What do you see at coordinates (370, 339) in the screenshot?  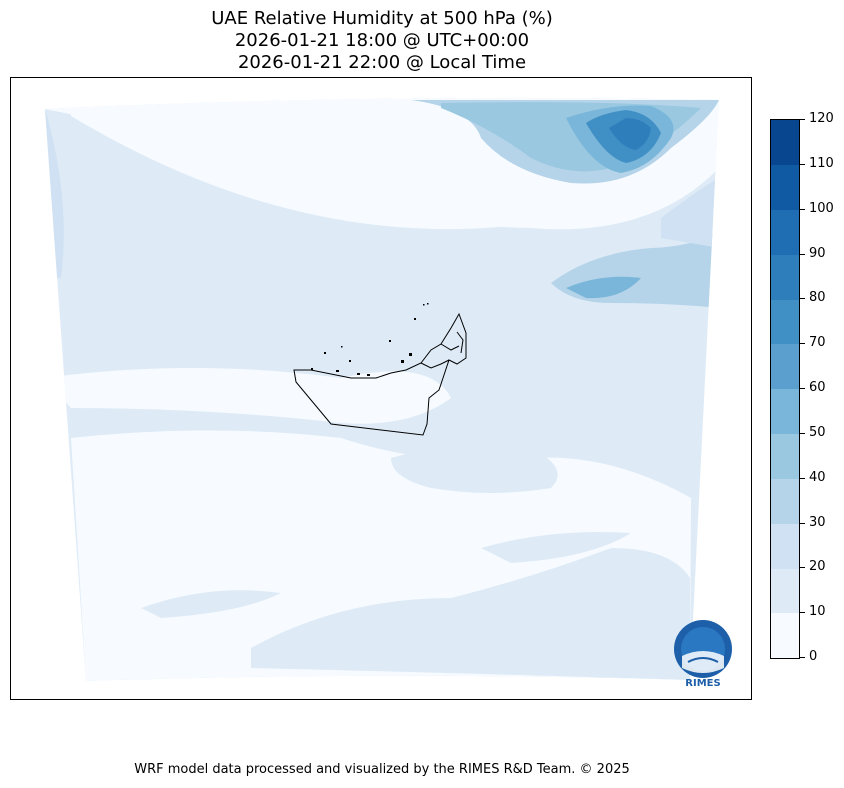 I see `uae-islands` at bounding box center [370, 339].